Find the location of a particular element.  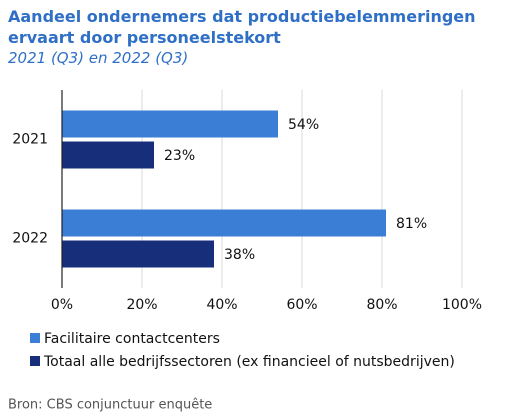

x-tick-label: 100% is located at coordinates (462, 305).